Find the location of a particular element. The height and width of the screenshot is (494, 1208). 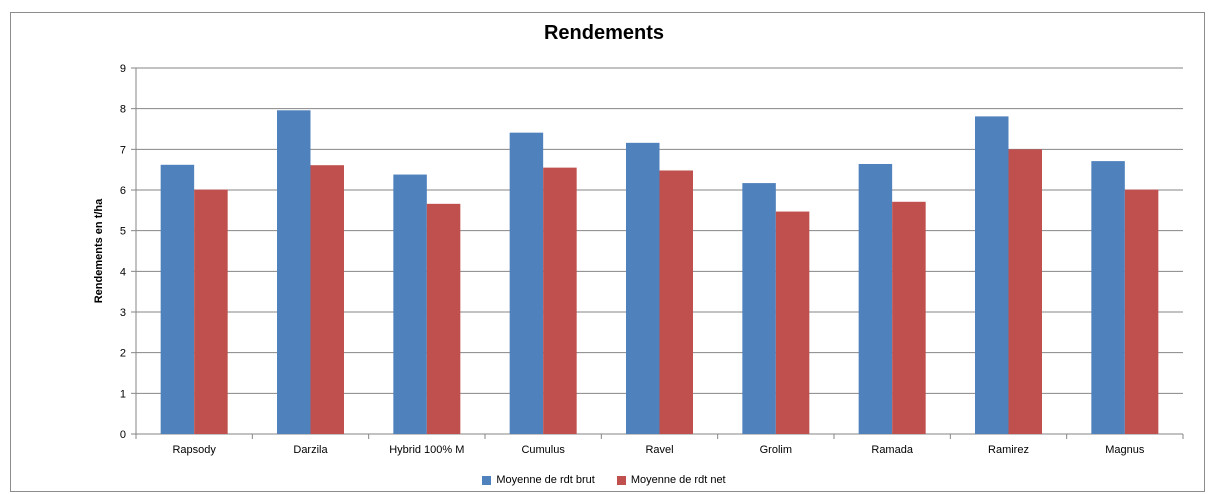

x-tick-label: Ramada is located at coordinates (892, 450).